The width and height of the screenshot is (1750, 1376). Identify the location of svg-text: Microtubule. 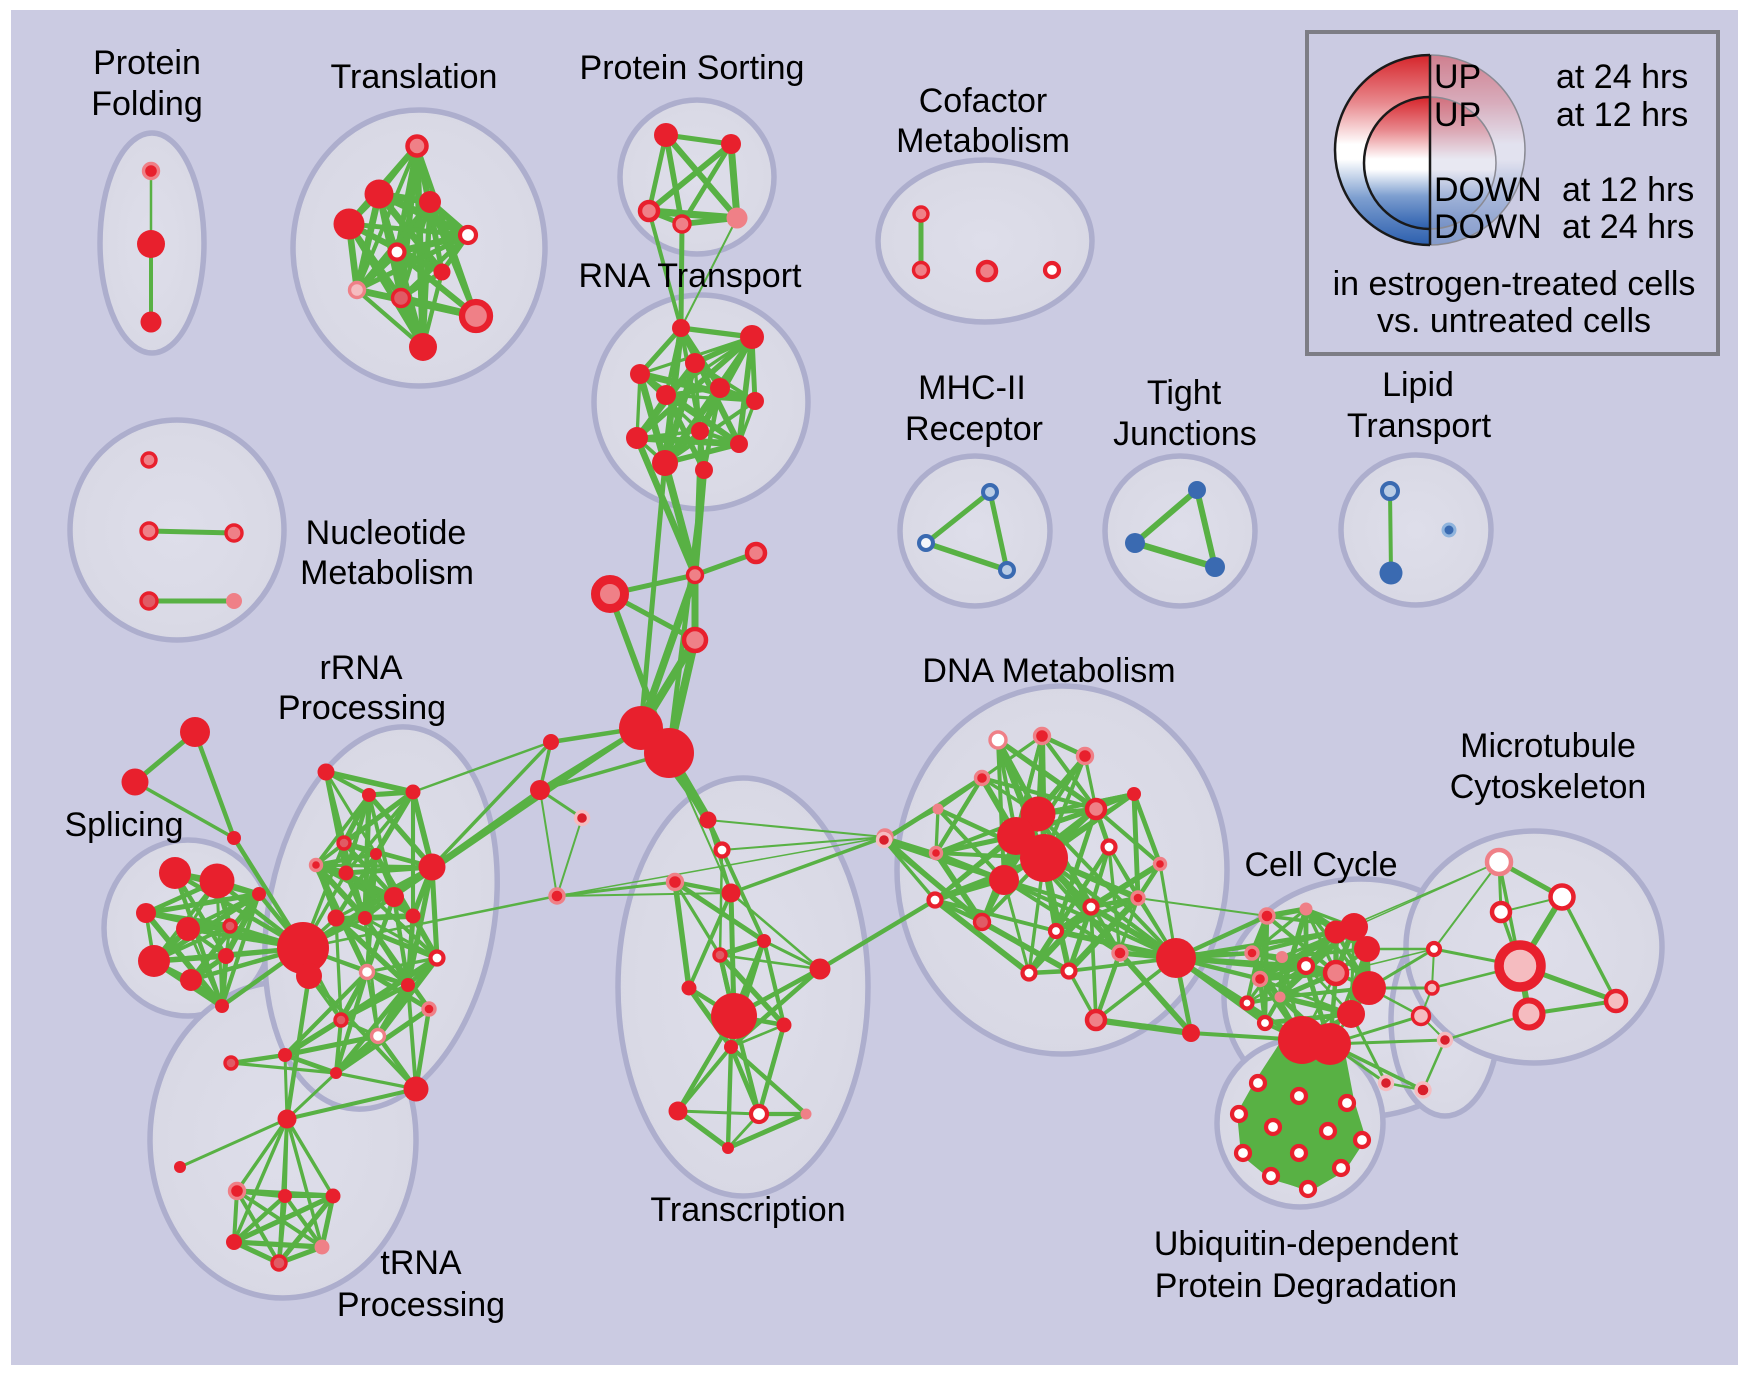
(1548, 746).